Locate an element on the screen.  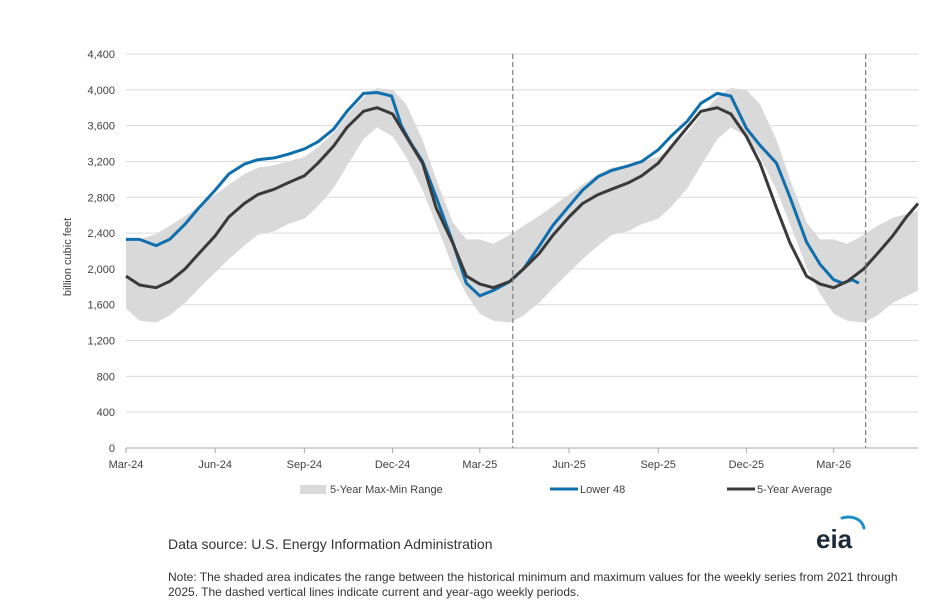
y-tick-label: 4,000 is located at coordinates (101, 91).